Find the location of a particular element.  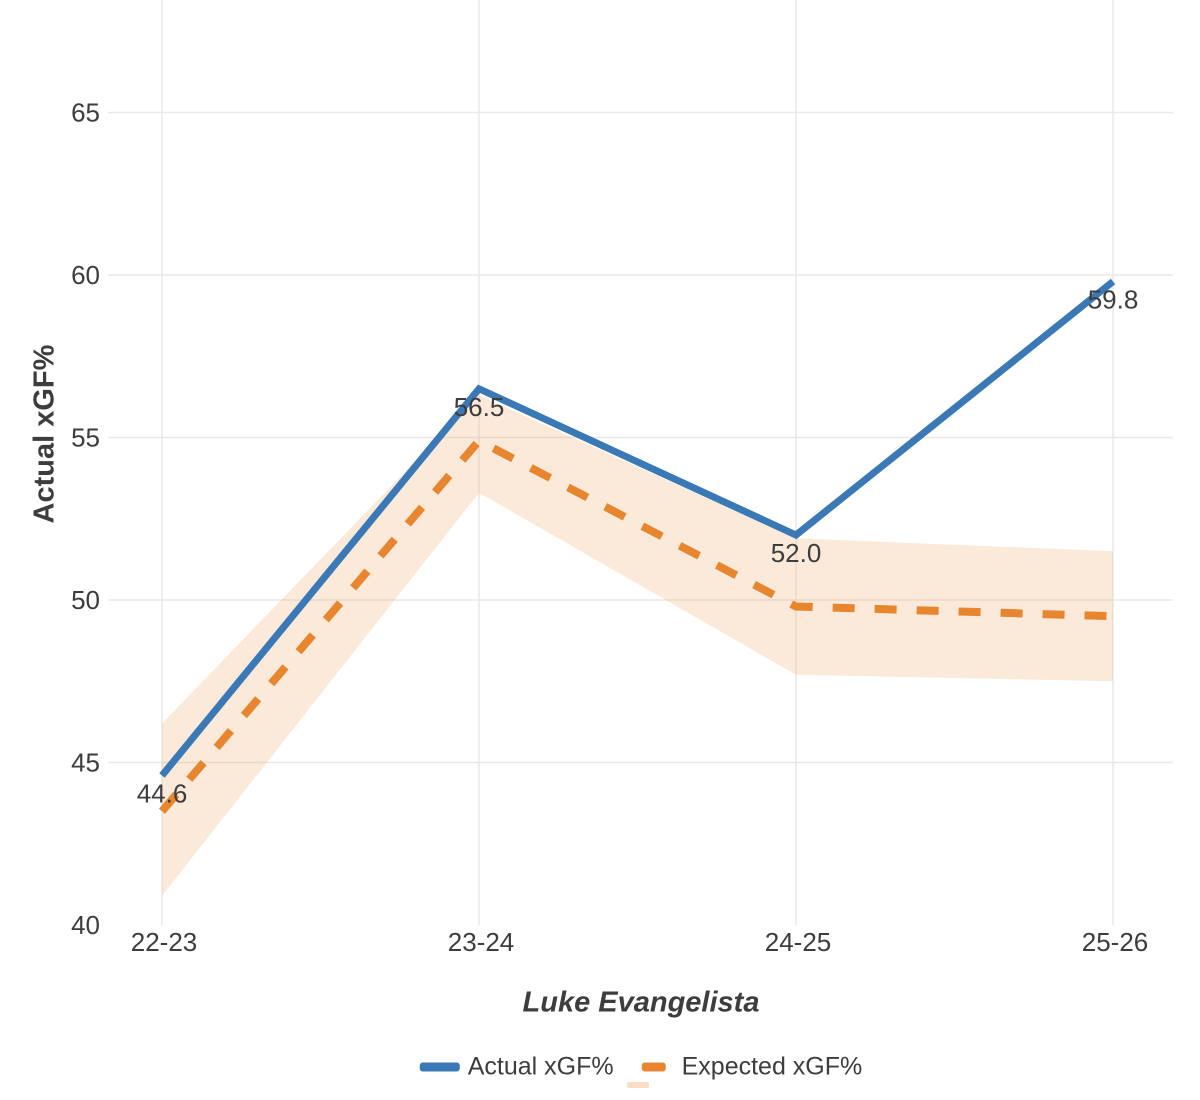

legend-item-expected-xgf: Expected xGF% is located at coordinates (748, 1067).